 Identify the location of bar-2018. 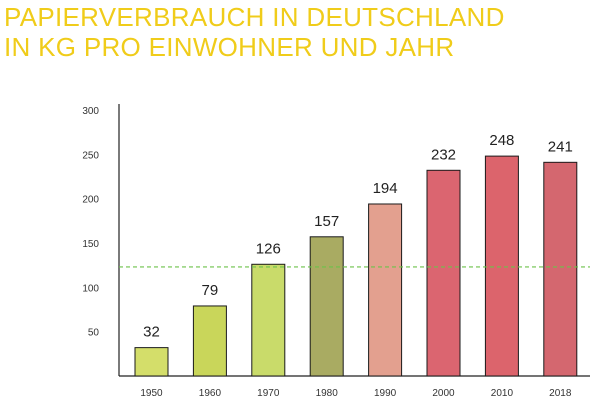
(560, 269).